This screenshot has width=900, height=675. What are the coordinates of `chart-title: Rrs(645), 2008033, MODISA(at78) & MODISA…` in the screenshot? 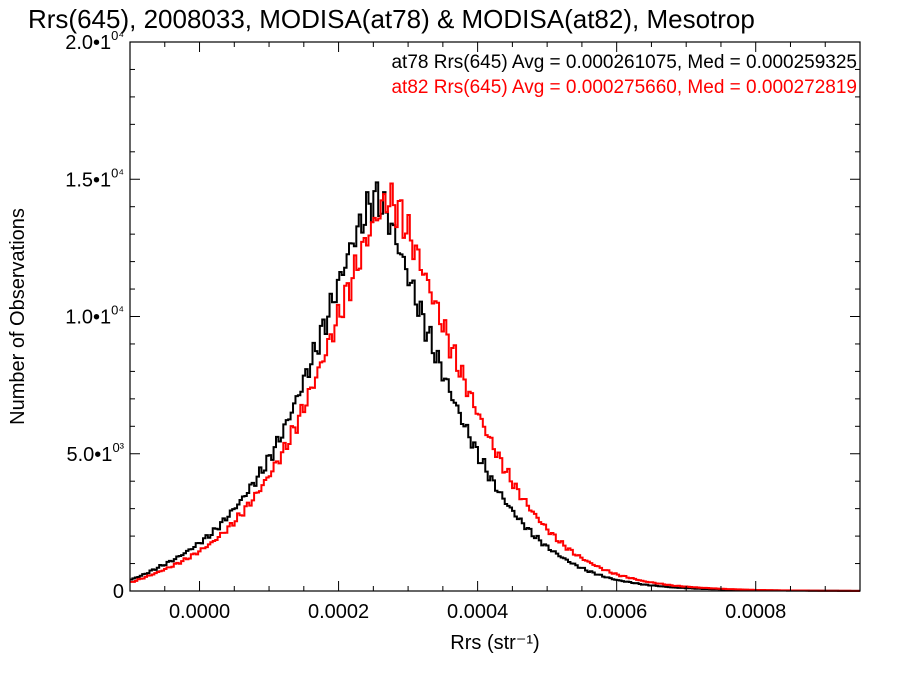 It's located at (391, 19).